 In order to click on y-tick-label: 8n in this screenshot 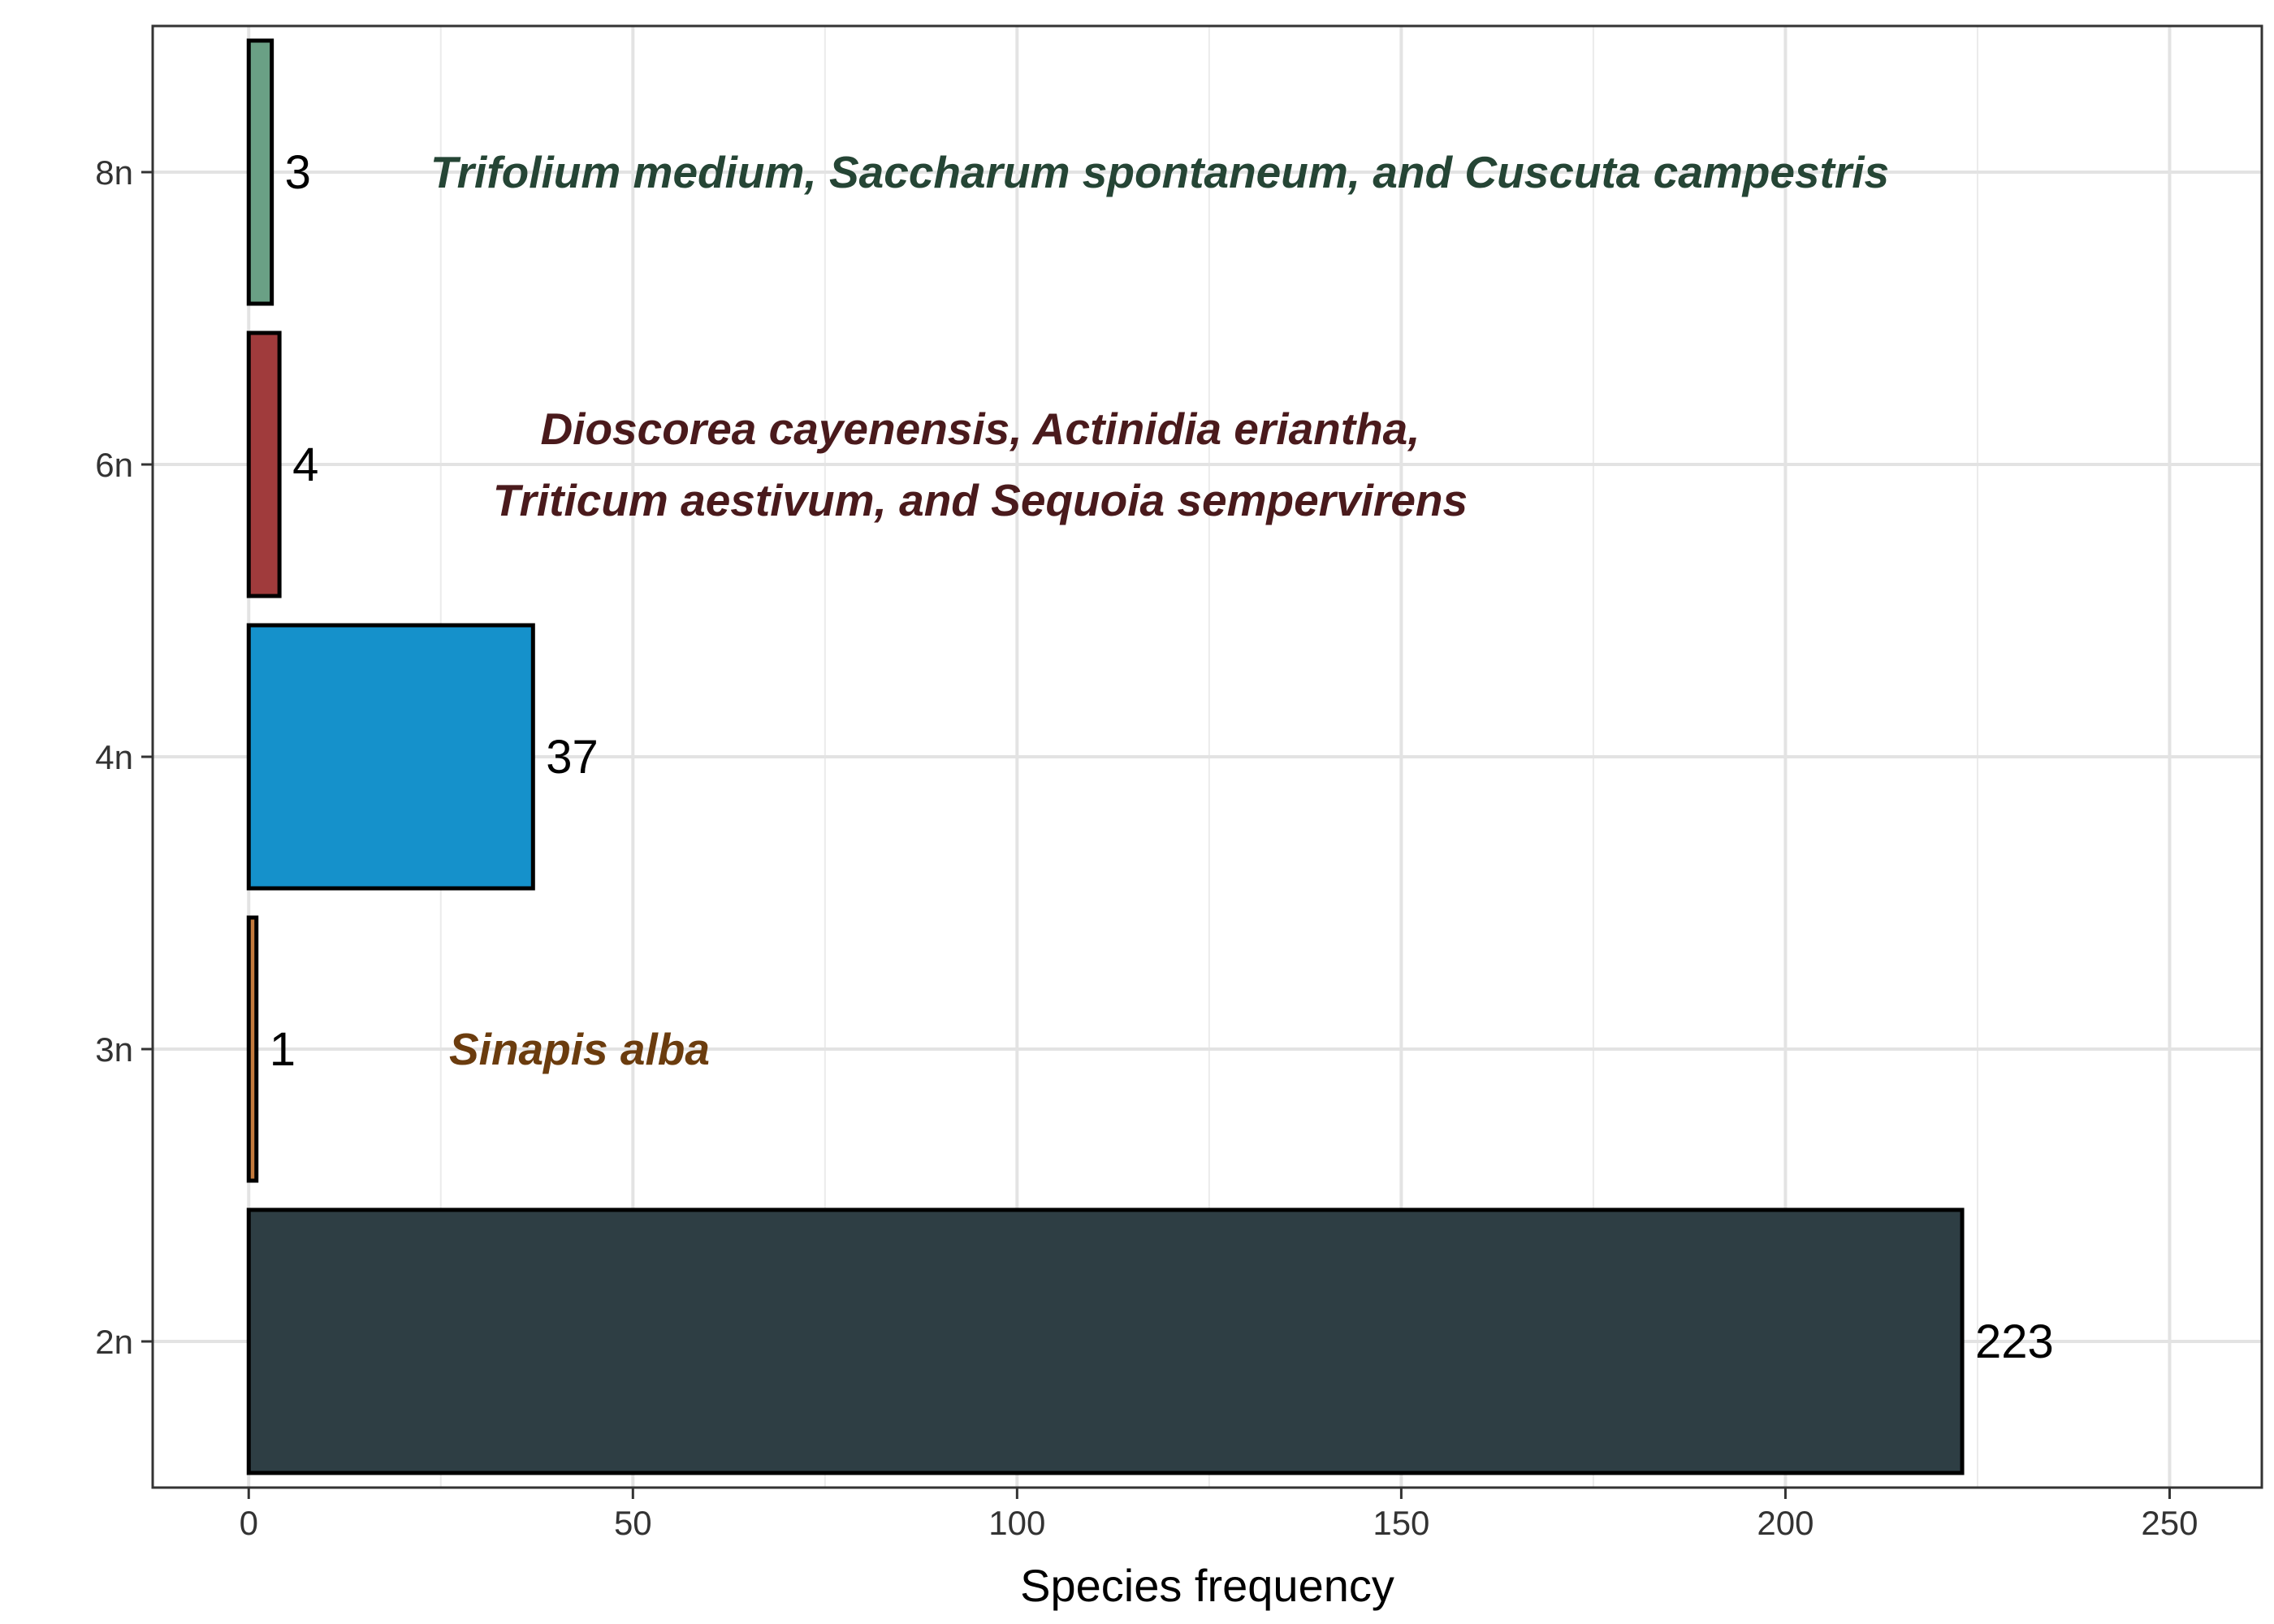, I will do `click(114, 172)`.